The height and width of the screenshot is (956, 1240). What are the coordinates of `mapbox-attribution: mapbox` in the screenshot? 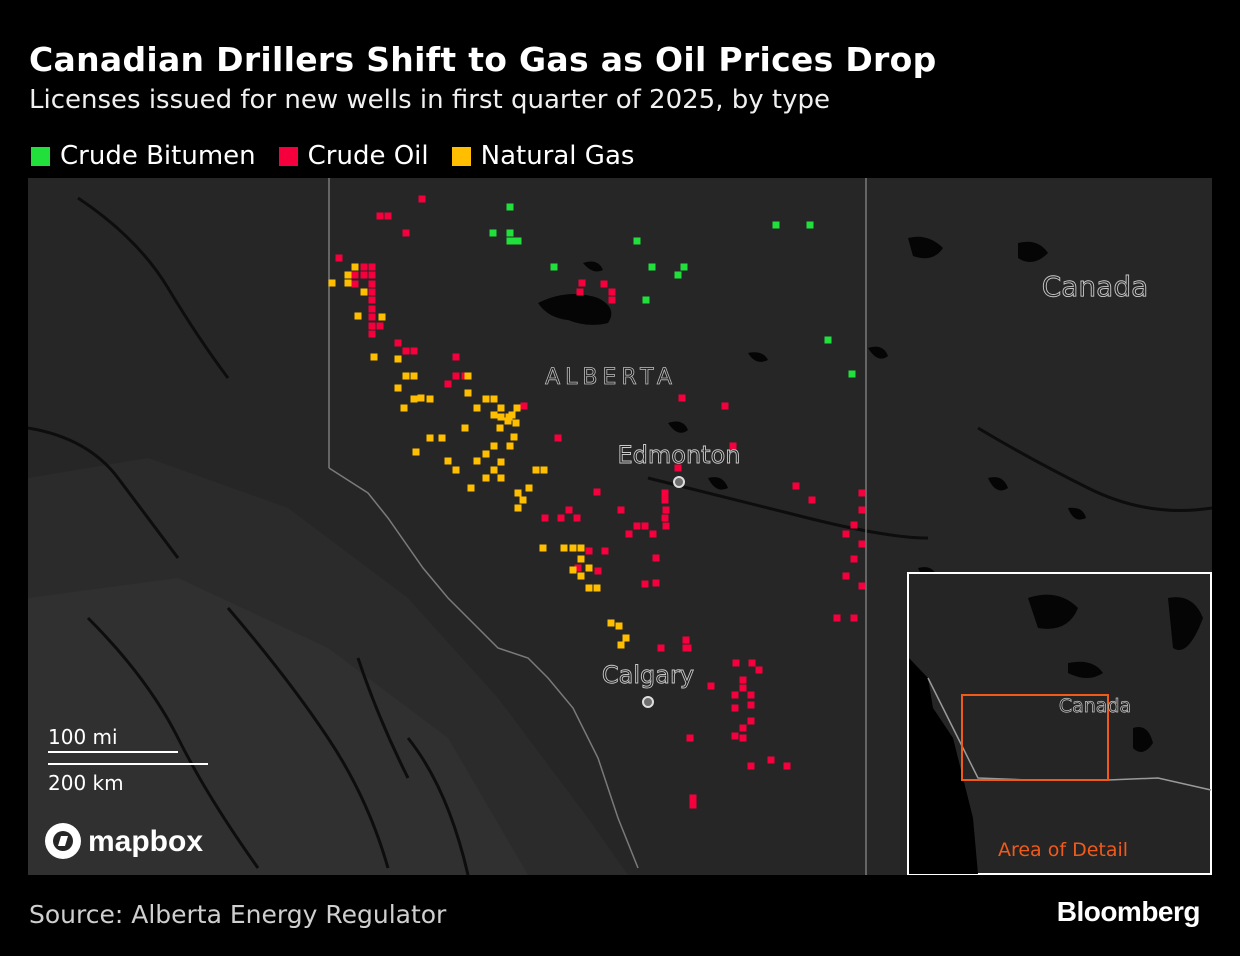 It's located at (124, 841).